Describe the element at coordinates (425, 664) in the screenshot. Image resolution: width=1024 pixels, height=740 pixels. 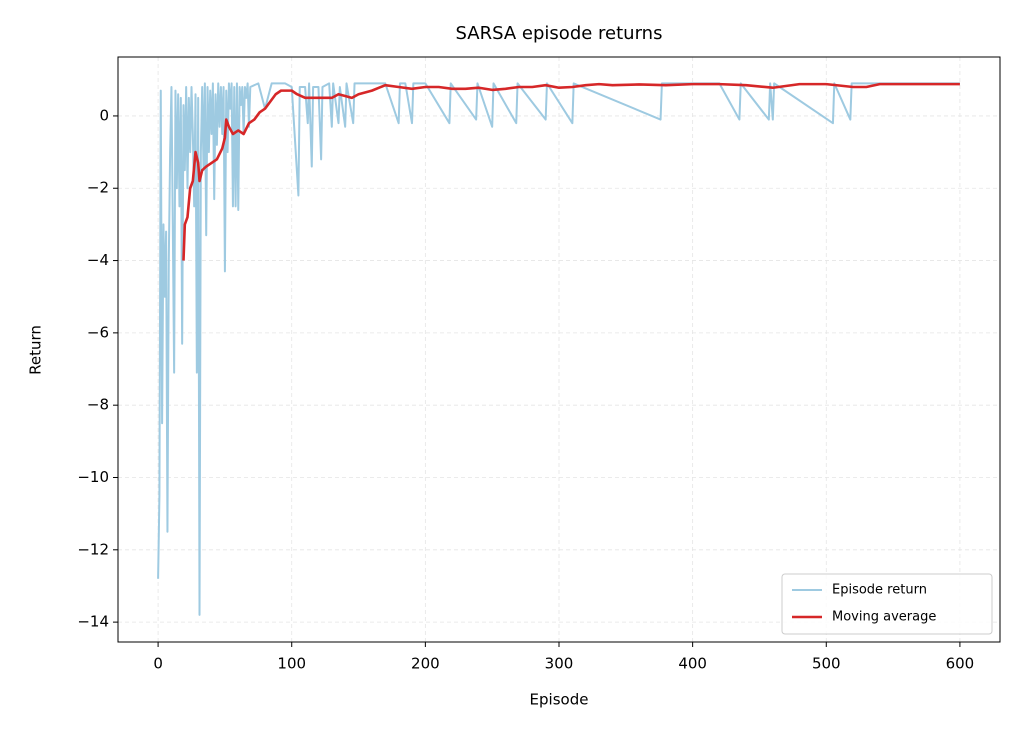
I see `x-tick-label: 200` at that location.